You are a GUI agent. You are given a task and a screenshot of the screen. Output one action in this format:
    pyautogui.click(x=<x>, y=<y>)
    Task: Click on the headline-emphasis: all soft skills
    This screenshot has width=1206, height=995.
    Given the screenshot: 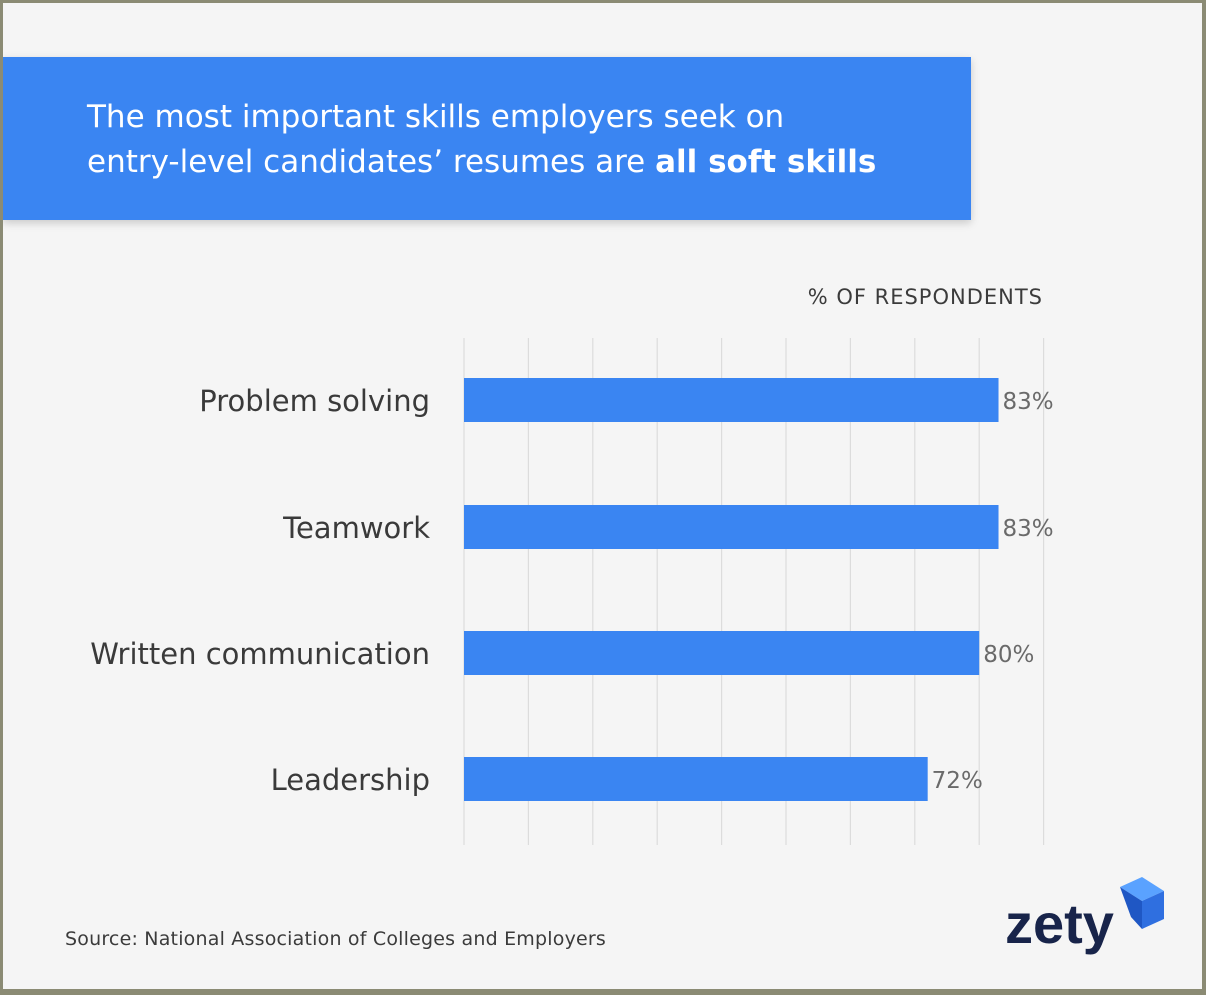 What is the action you would take?
    pyautogui.click(x=766, y=162)
    